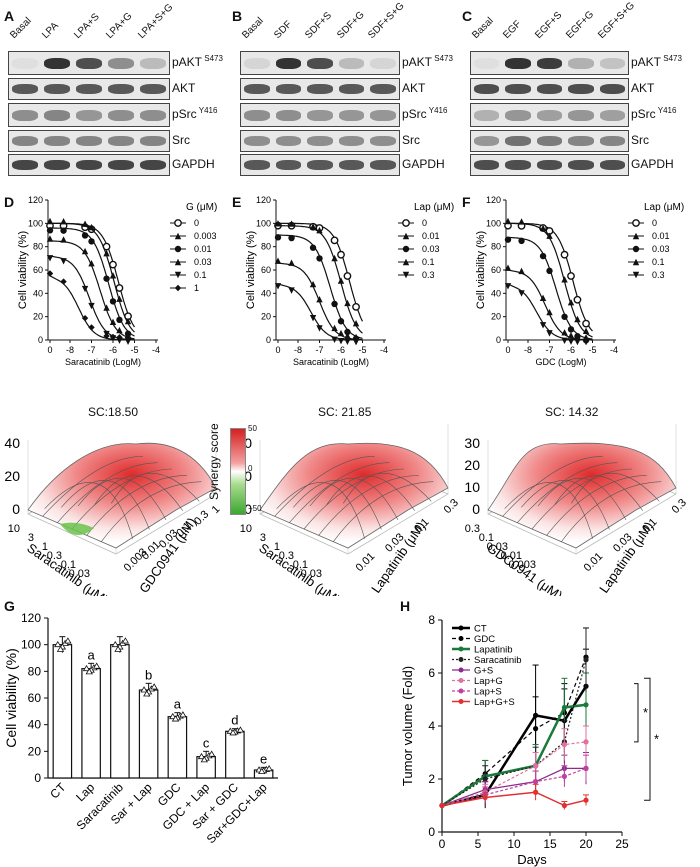 This screenshot has height=867, width=700. Describe the element at coordinates (35, 751) in the screenshot. I see `y-tick-label: 20` at that location.